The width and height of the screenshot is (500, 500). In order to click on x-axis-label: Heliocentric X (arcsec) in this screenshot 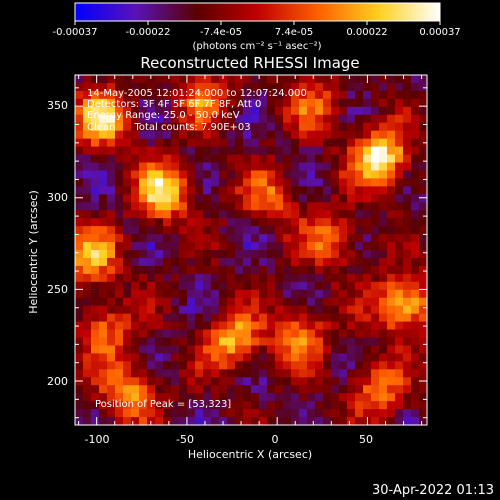, I will do `click(250, 454)`.